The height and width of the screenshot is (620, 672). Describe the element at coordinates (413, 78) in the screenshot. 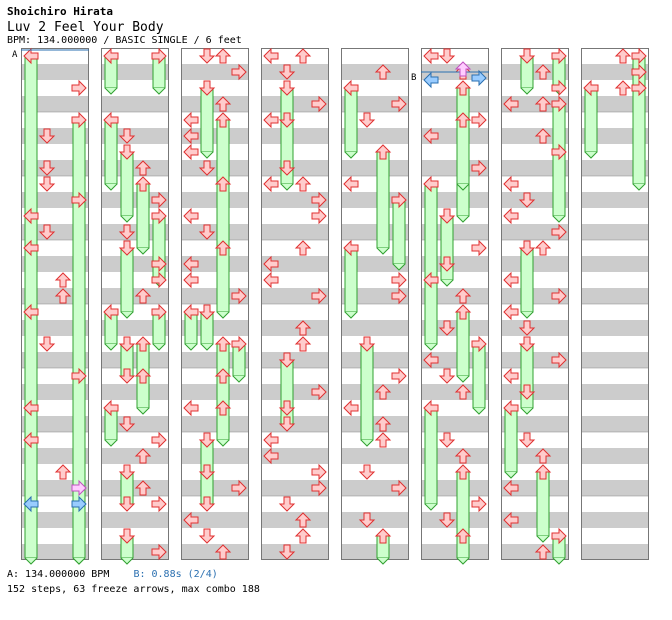

I see `stop-marker-b: B` at that location.